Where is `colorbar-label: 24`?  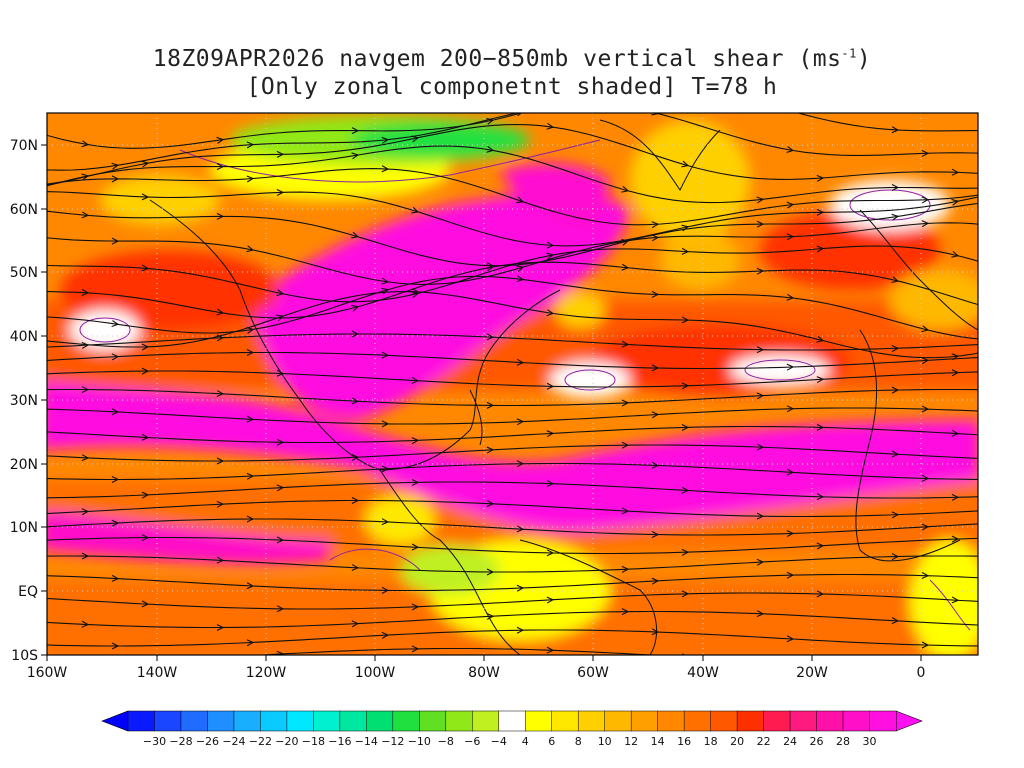
colorbar-label: 24 is located at coordinates (790, 741).